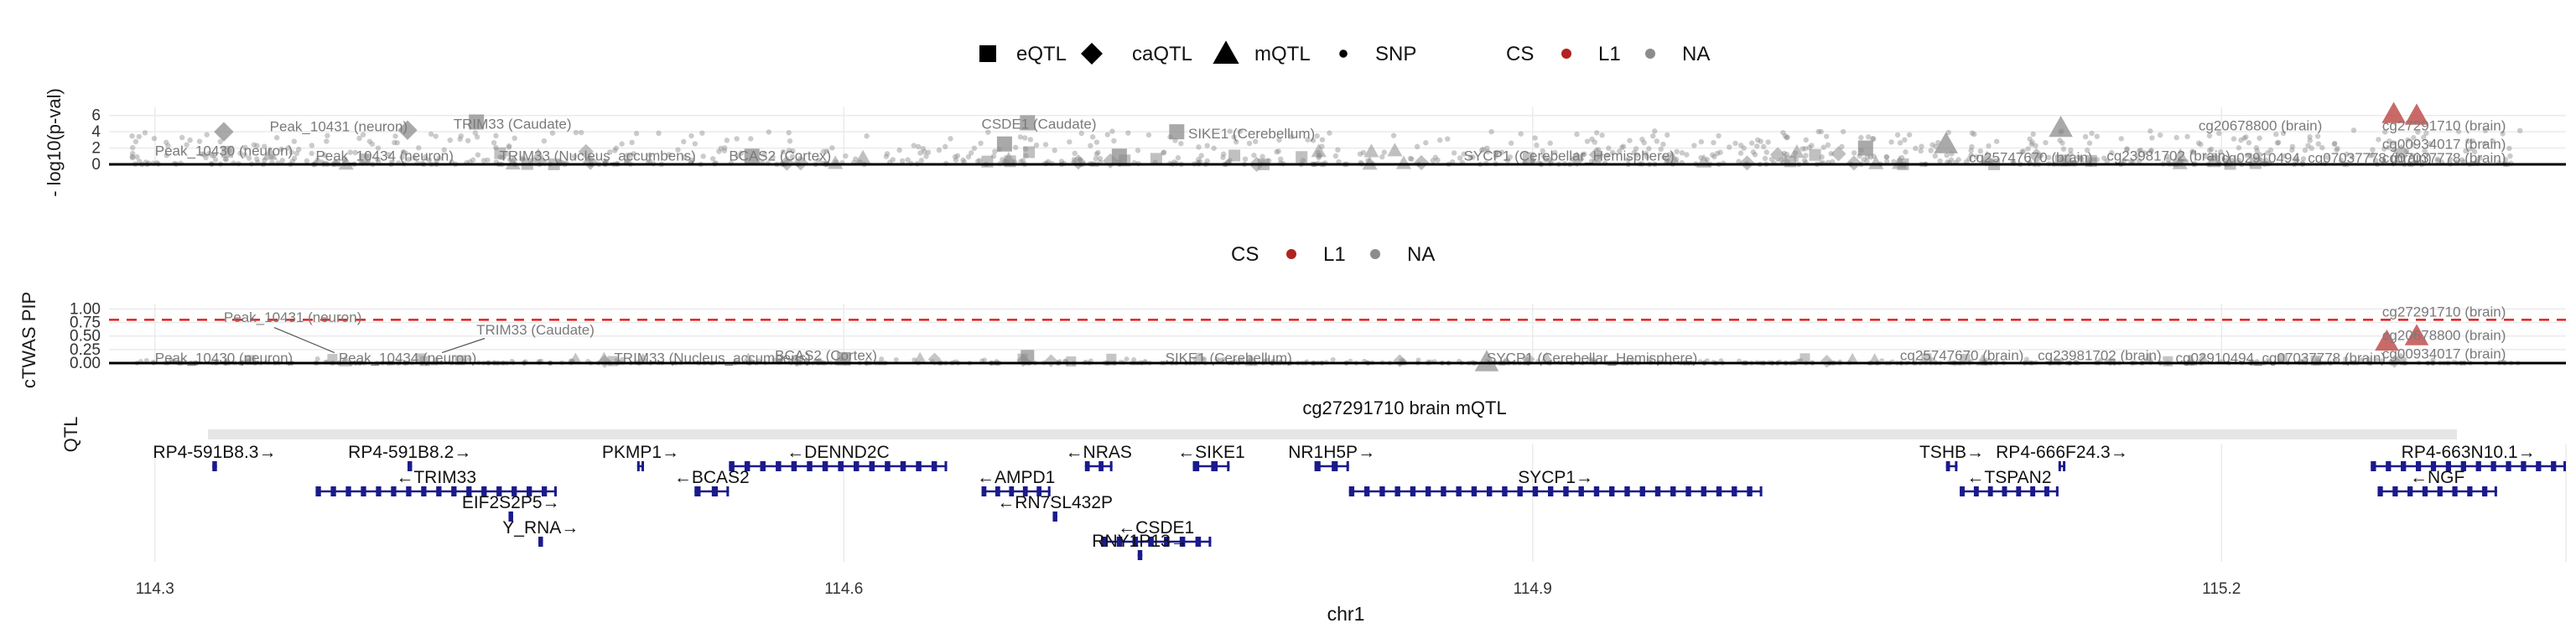 Image resolution: width=2576 pixels, height=644 pixels. What do you see at coordinates (1139, 541) in the screenshot?
I see `gene-label: RNY1P13→` at bounding box center [1139, 541].